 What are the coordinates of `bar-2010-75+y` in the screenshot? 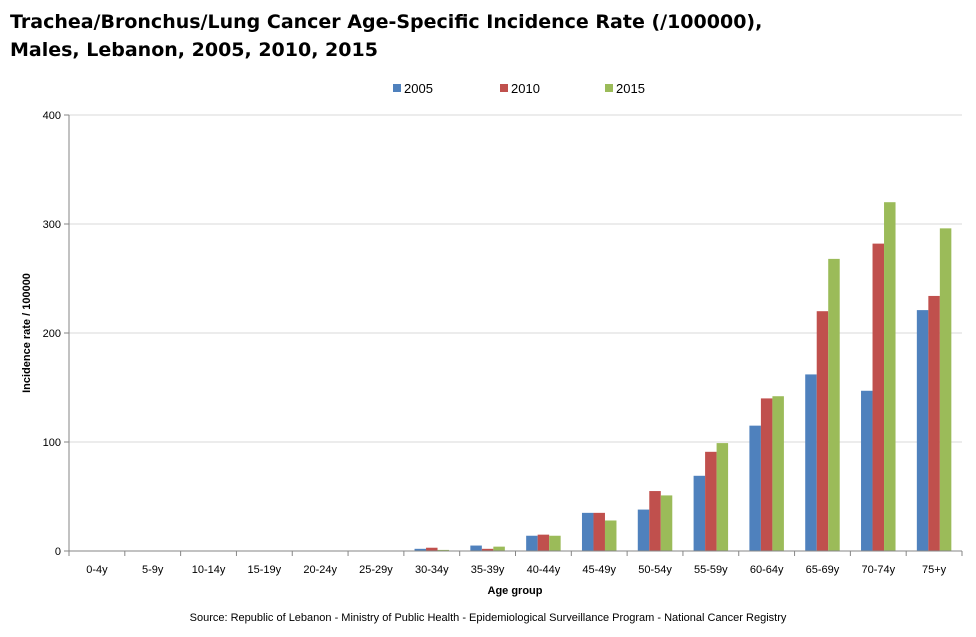 It's located at (934, 423).